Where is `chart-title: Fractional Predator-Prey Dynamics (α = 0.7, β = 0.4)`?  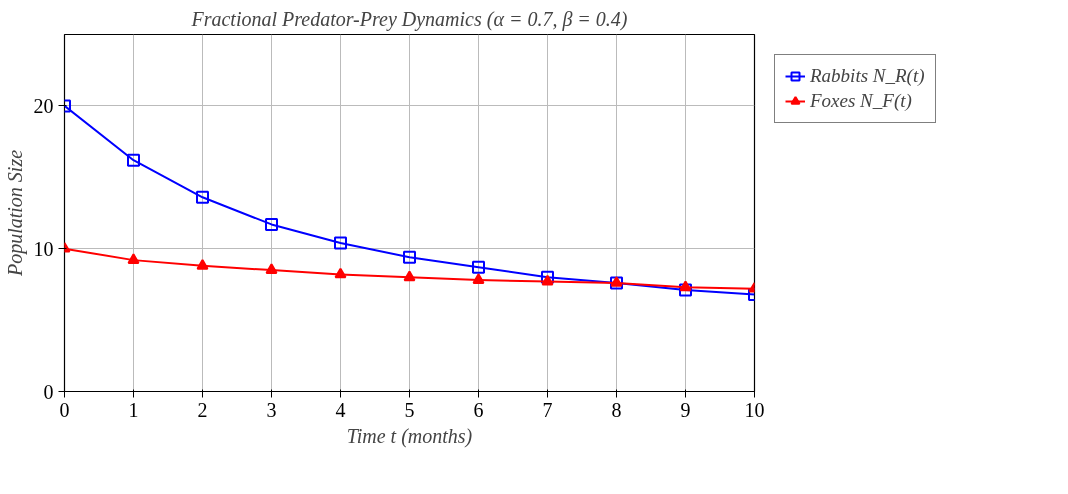 chart-title: Fractional Predator-Prey Dynamics (α = 0.7, β = 0.4) is located at coordinates (409, 19).